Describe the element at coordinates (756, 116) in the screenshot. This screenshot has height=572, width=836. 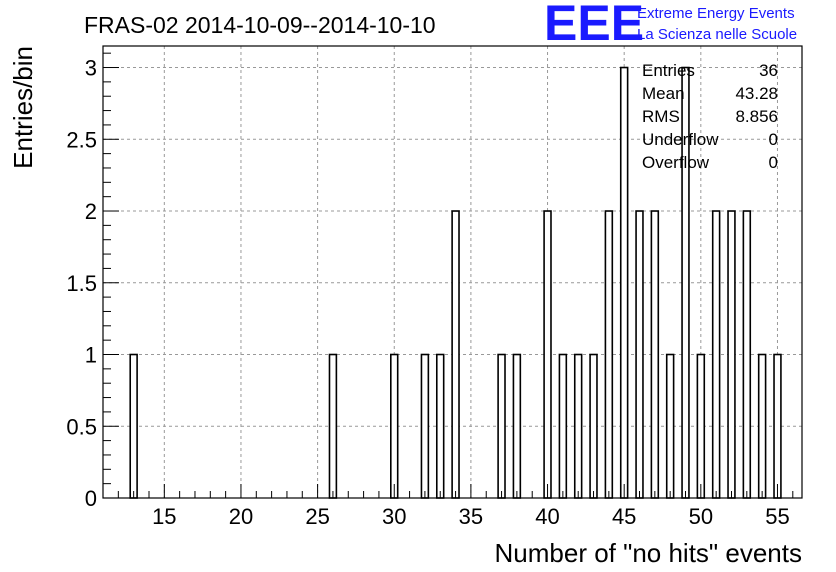
I see `stats-value: 8.856` at that location.